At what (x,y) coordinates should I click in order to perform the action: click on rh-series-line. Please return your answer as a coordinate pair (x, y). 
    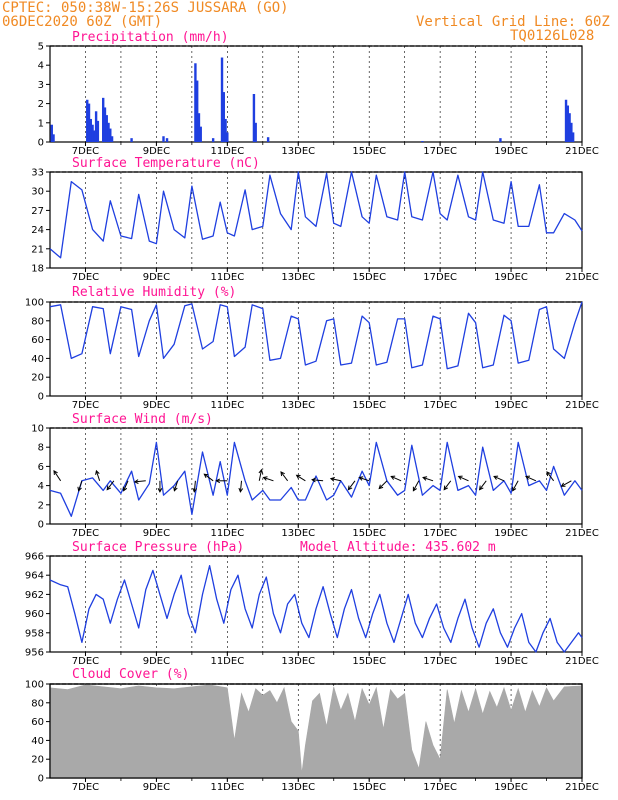
    Looking at the image, I should click on (316, 335).